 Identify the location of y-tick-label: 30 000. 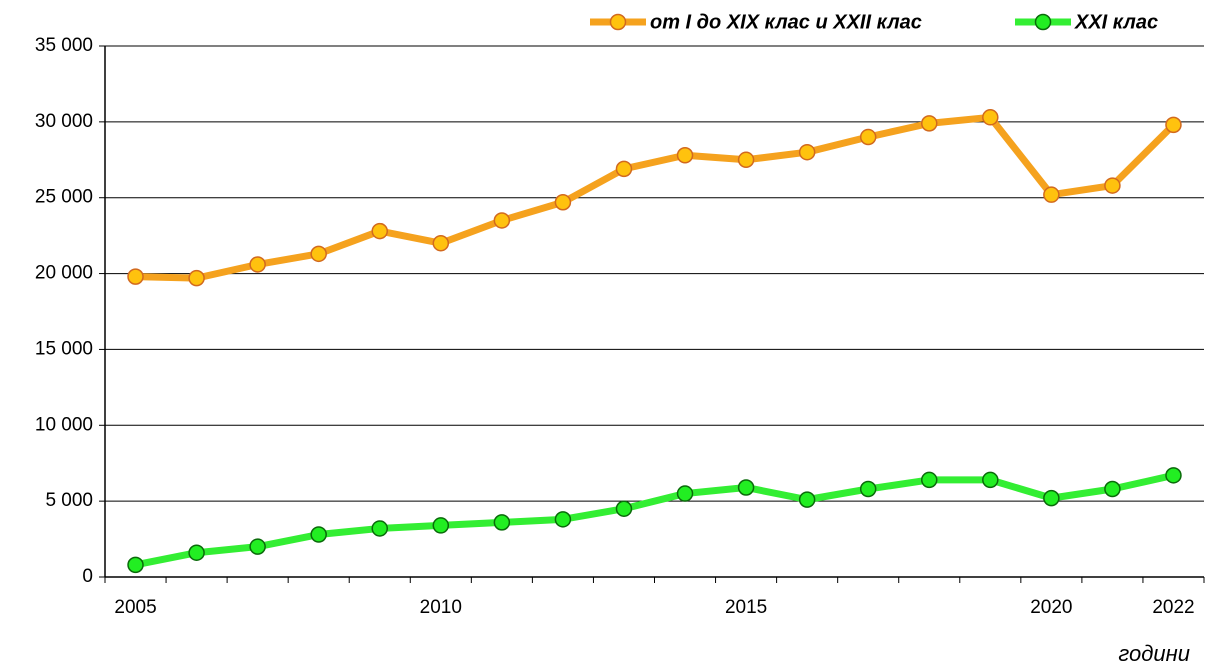
(64, 121).